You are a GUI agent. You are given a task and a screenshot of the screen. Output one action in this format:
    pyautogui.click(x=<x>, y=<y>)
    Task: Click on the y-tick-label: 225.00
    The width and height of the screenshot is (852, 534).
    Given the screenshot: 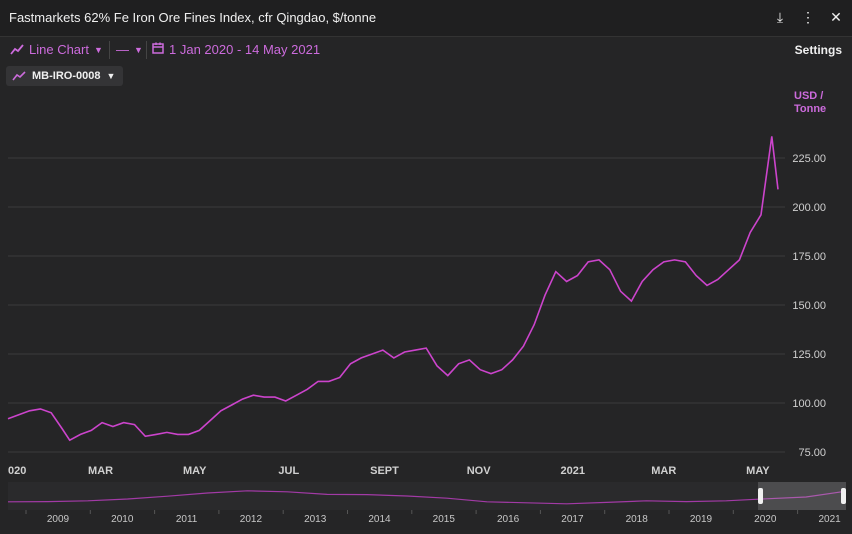 What is the action you would take?
    pyautogui.click(x=809, y=159)
    